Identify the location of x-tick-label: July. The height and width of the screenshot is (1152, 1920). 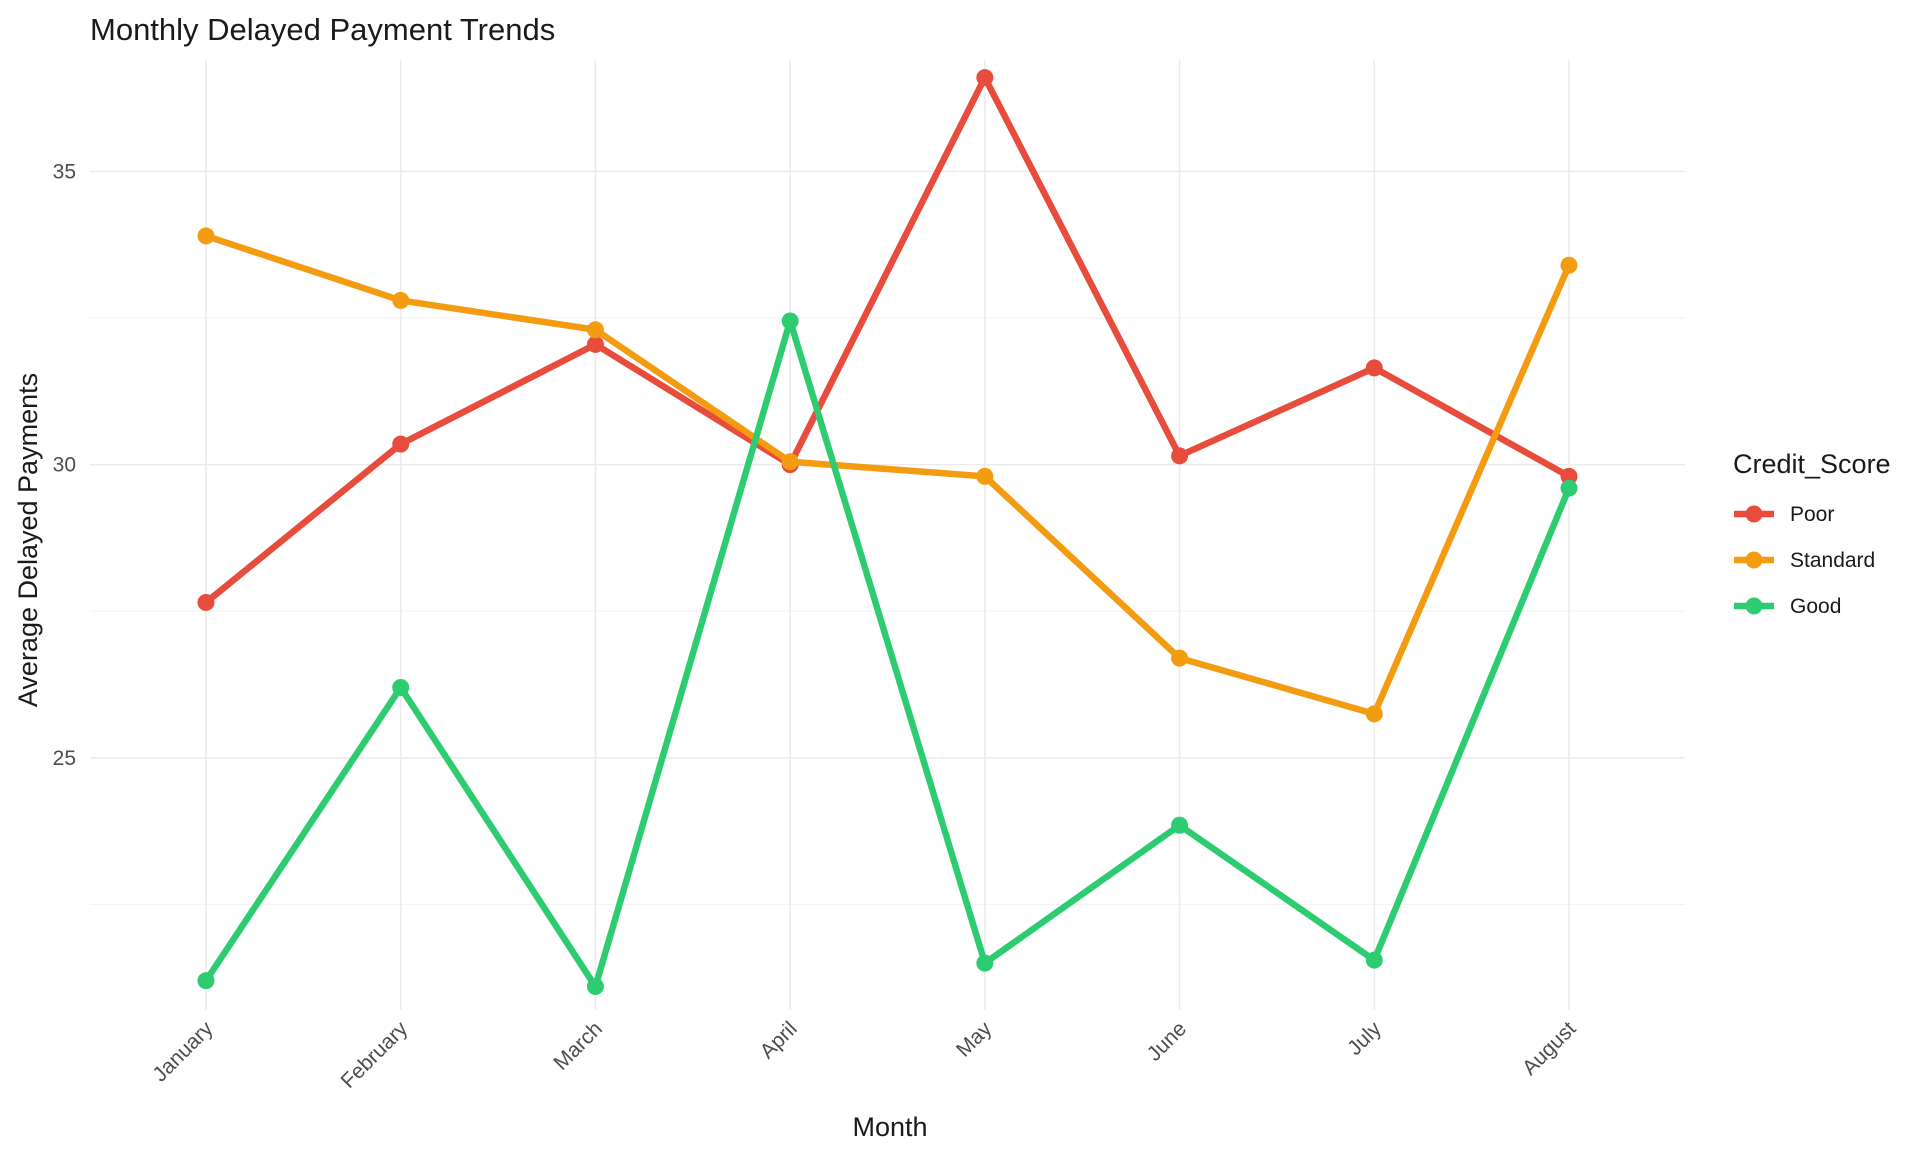
(1364, 1038).